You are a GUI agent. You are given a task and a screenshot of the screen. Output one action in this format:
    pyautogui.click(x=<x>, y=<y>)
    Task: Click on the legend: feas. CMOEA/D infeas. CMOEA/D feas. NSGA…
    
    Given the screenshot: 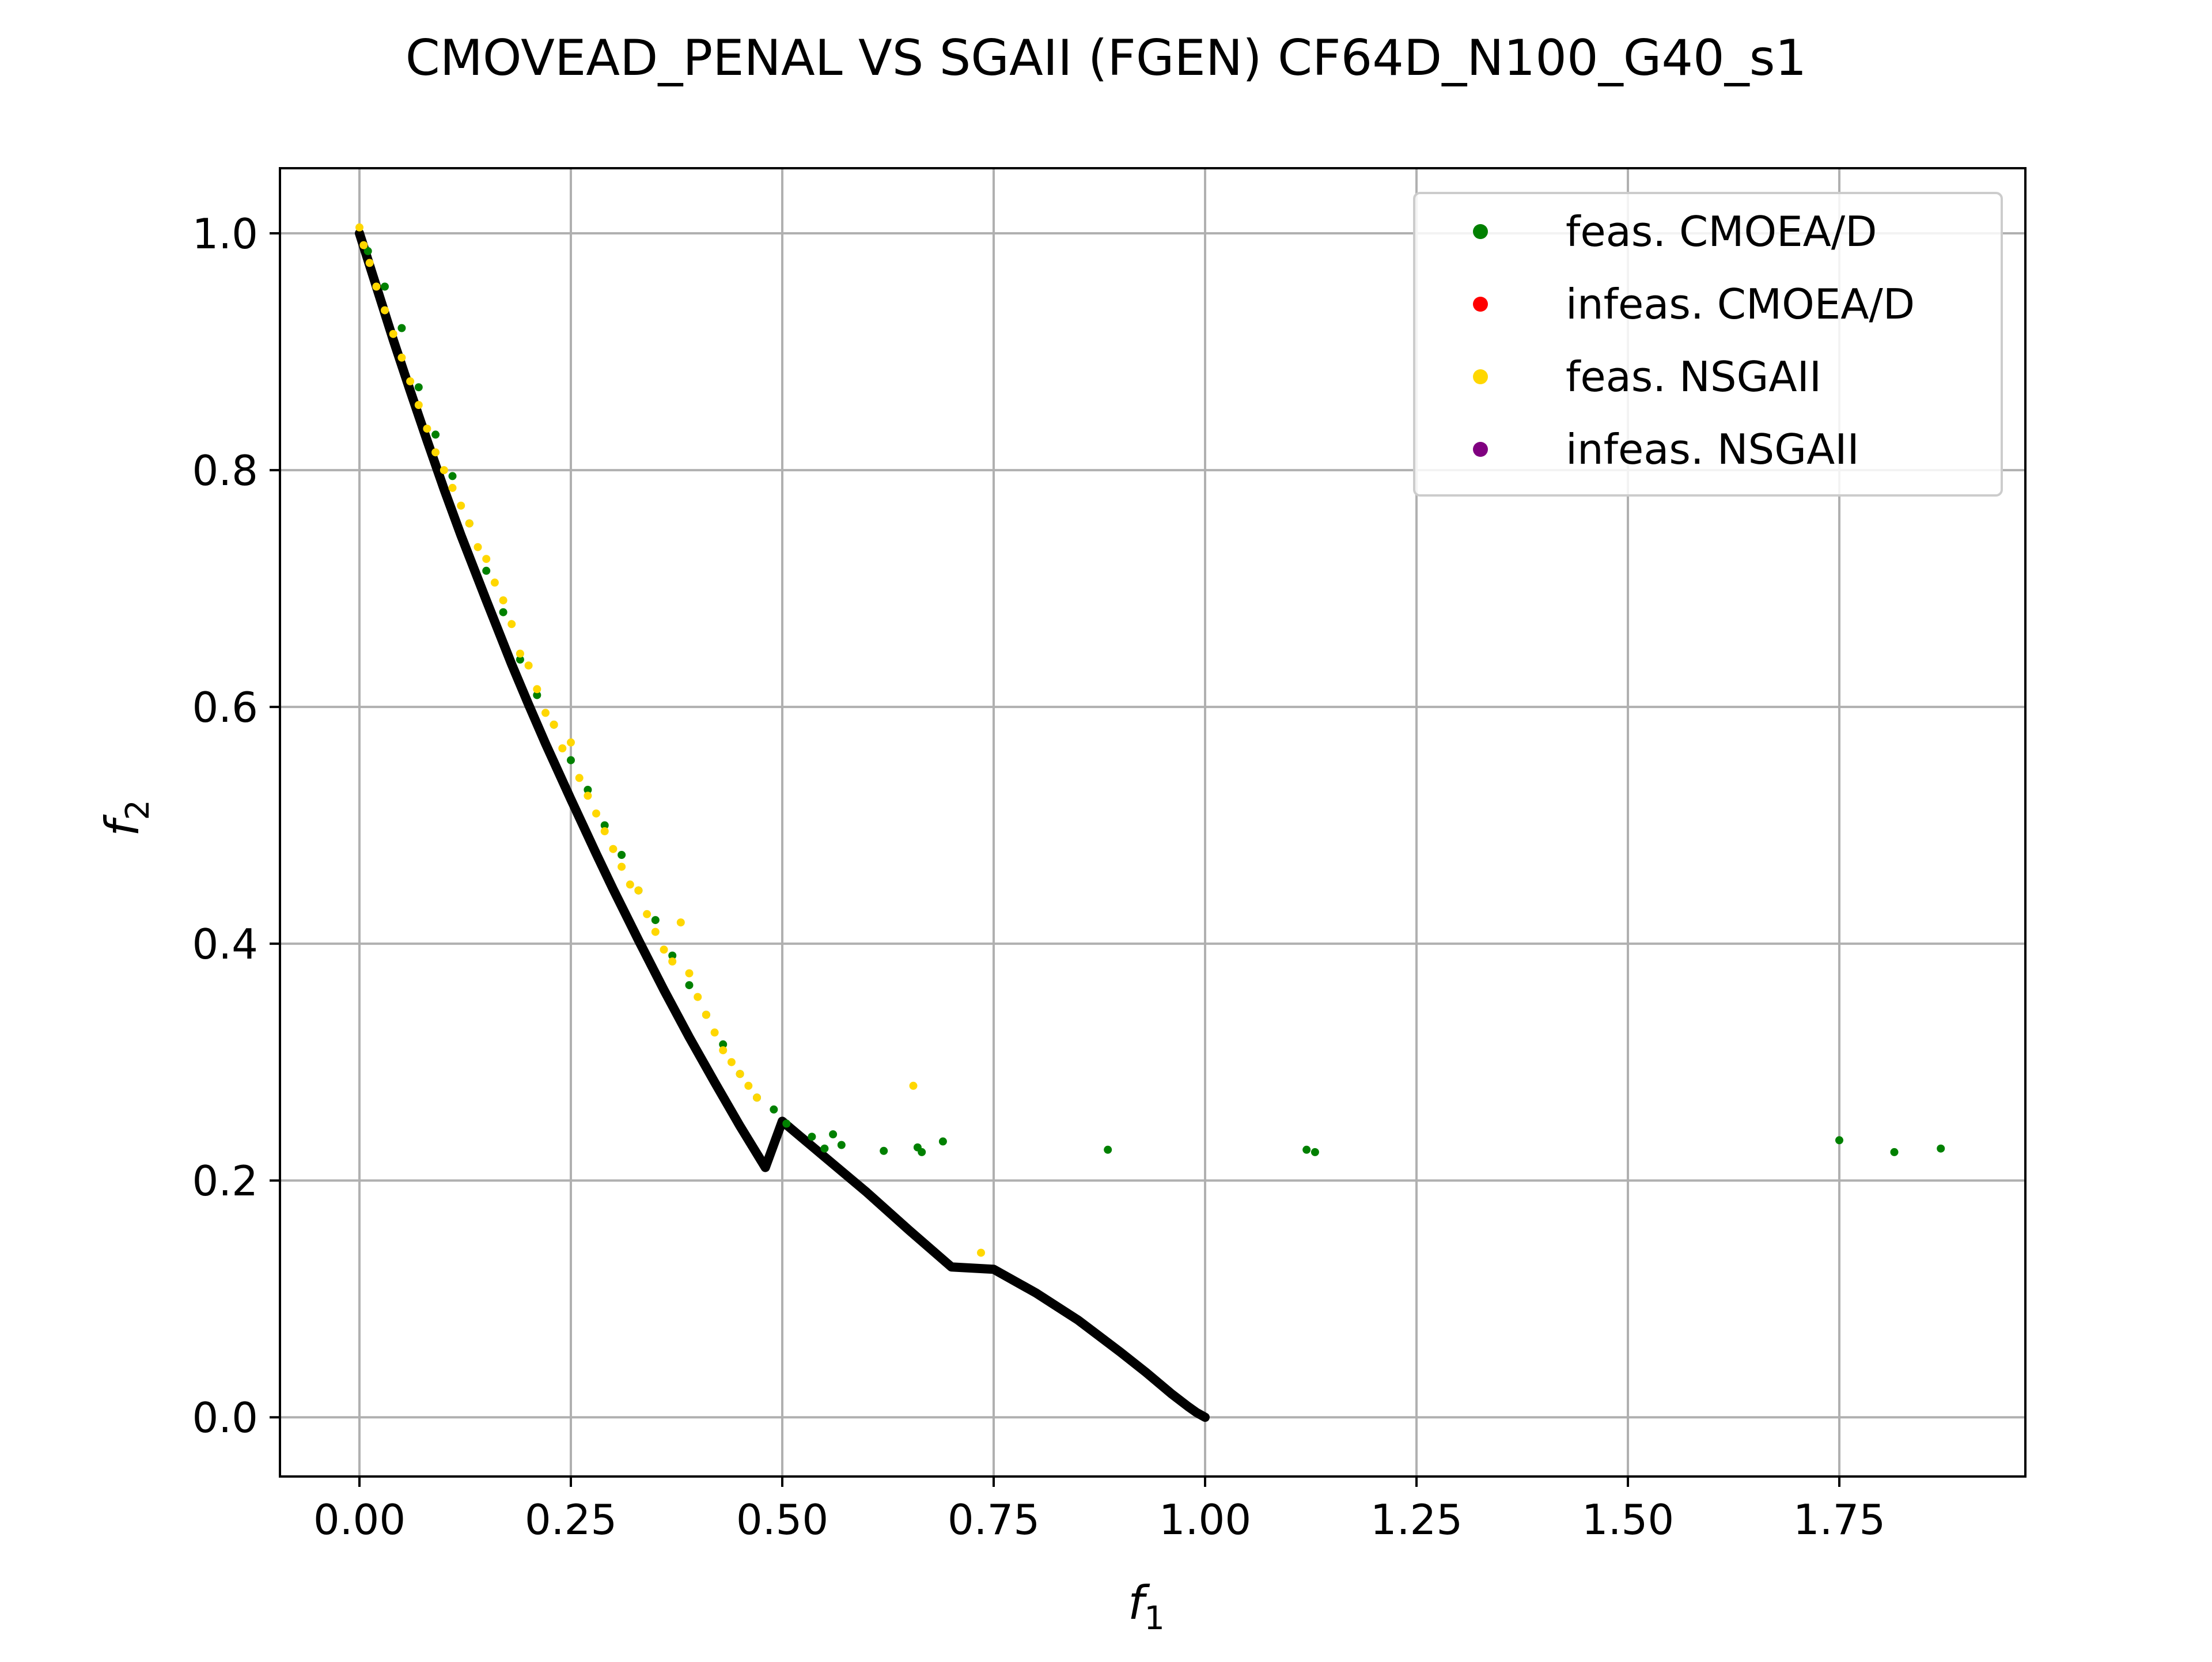 What is the action you would take?
    pyautogui.click(x=1708, y=344)
    